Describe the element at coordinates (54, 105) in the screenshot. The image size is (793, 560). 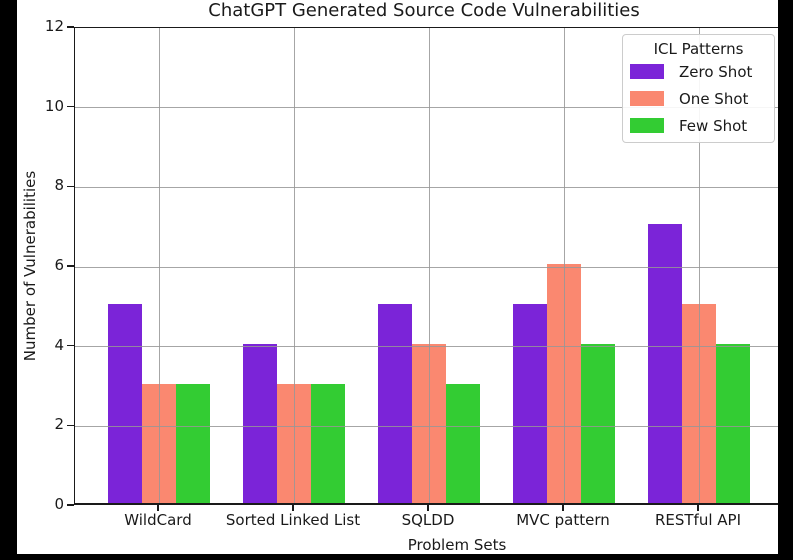
I see `y-tick-label: 10` at that location.